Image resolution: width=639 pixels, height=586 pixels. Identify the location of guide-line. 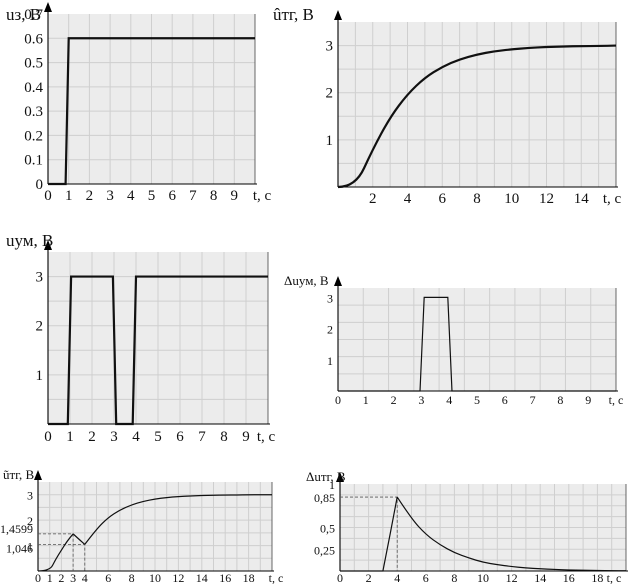
(62, 557).